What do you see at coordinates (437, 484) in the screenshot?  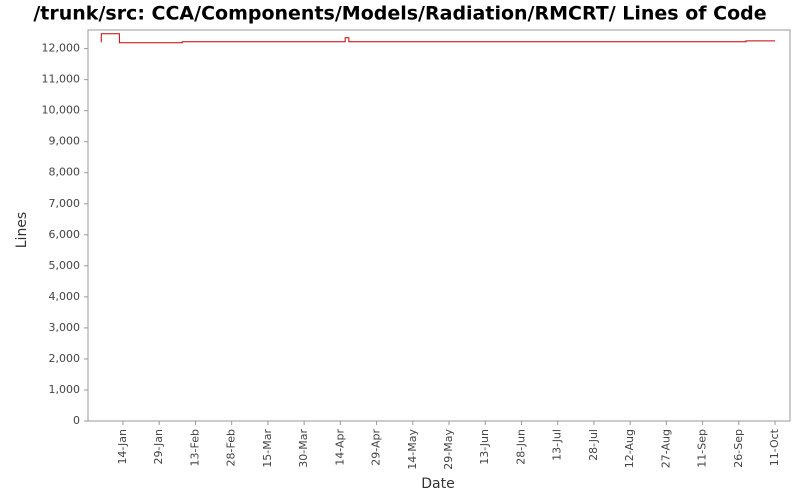 I see `x-axis-label: Date` at bounding box center [437, 484].